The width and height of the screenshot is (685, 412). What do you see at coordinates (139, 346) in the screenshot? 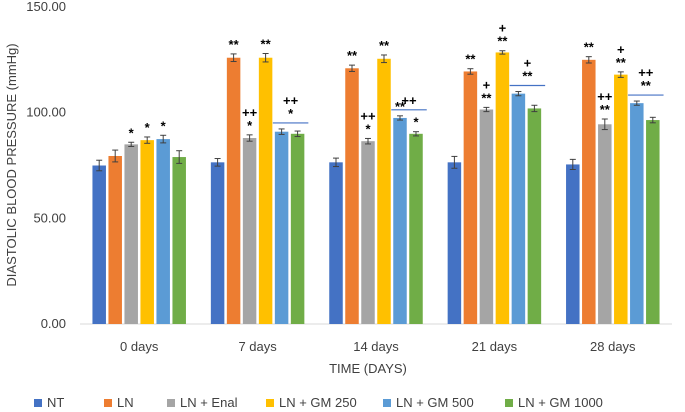
I see `x-tick-label: 0 days` at bounding box center [139, 346].